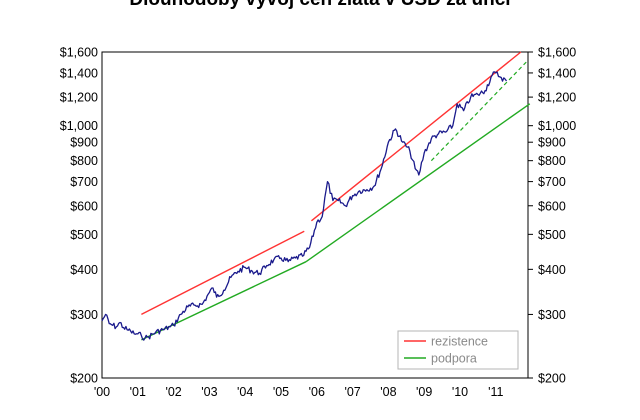 The width and height of the screenshot is (640, 420). What do you see at coordinates (478, 111) in the screenshot?
I see `support-line-dashed` at bounding box center [478, 111].